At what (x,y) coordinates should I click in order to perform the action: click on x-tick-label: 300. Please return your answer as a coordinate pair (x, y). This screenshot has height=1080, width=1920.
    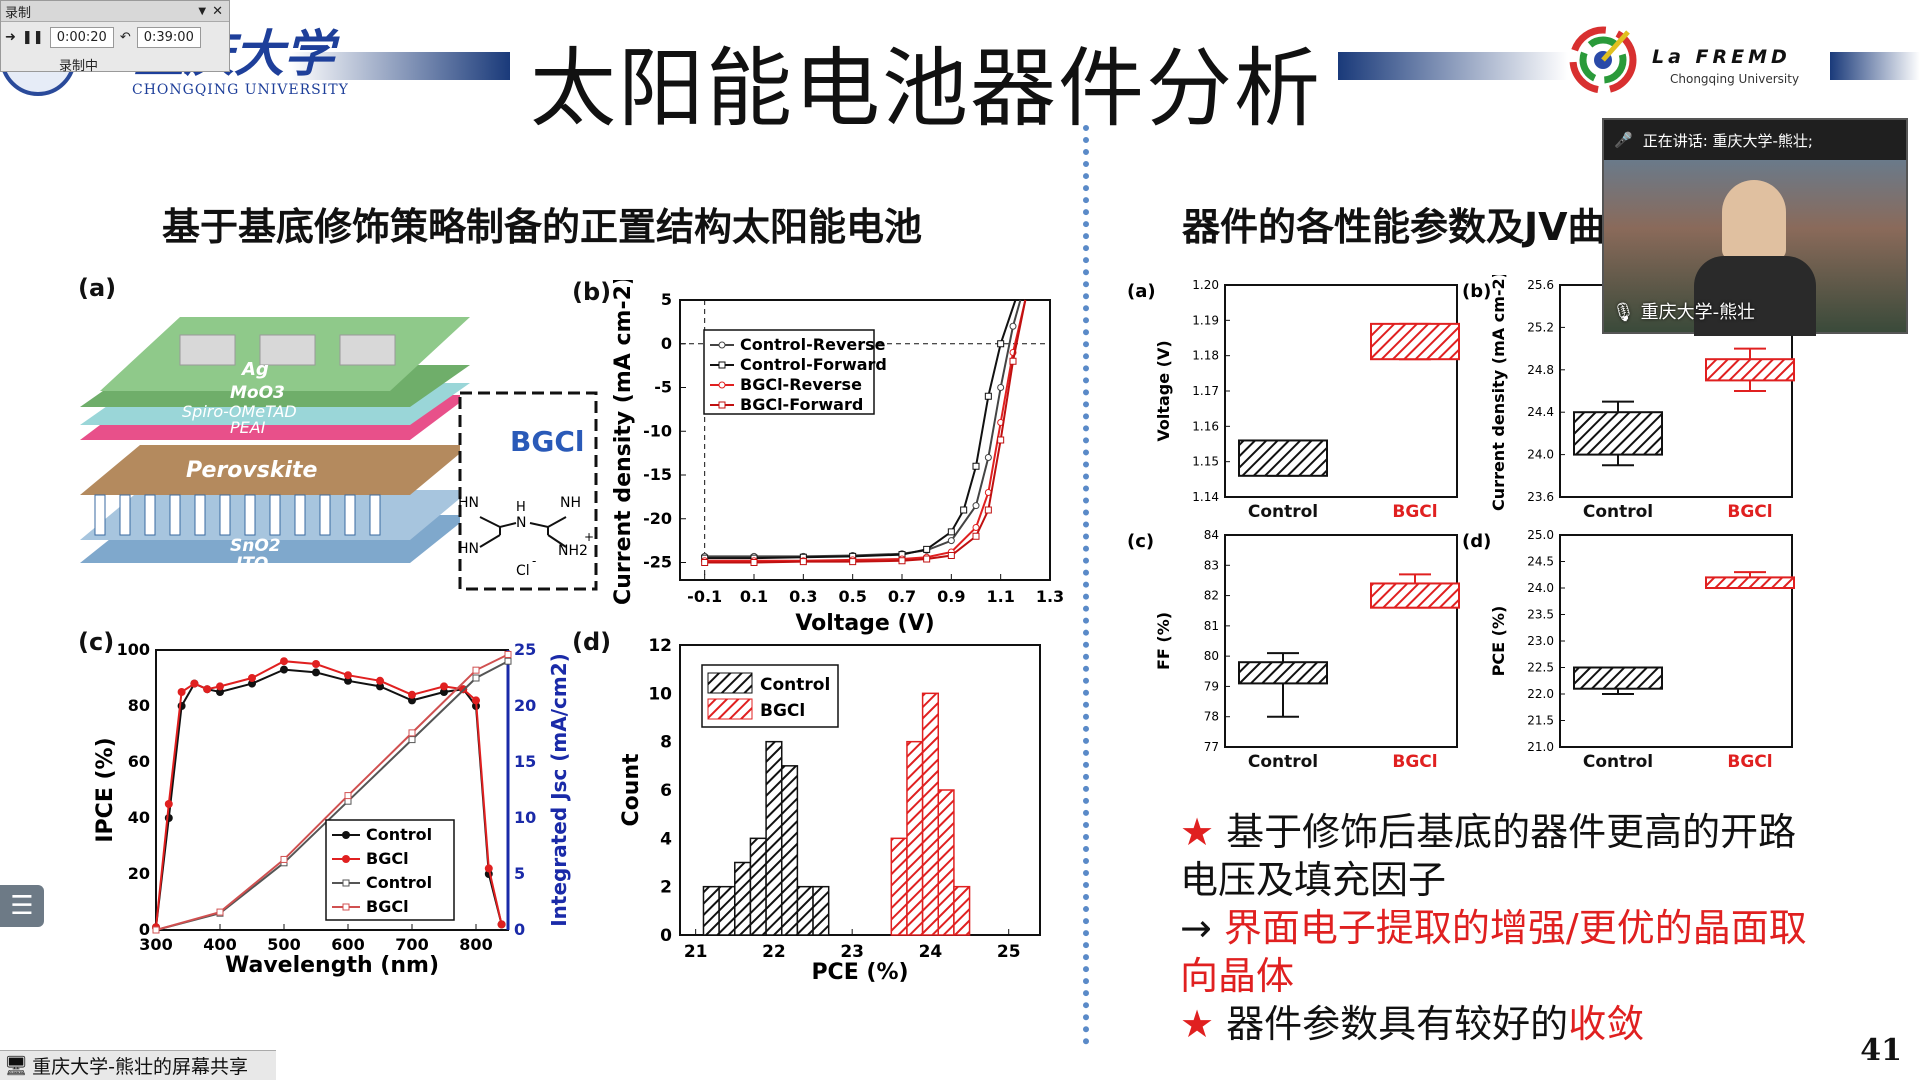
    Looking at the image, I should click on (155, 944).